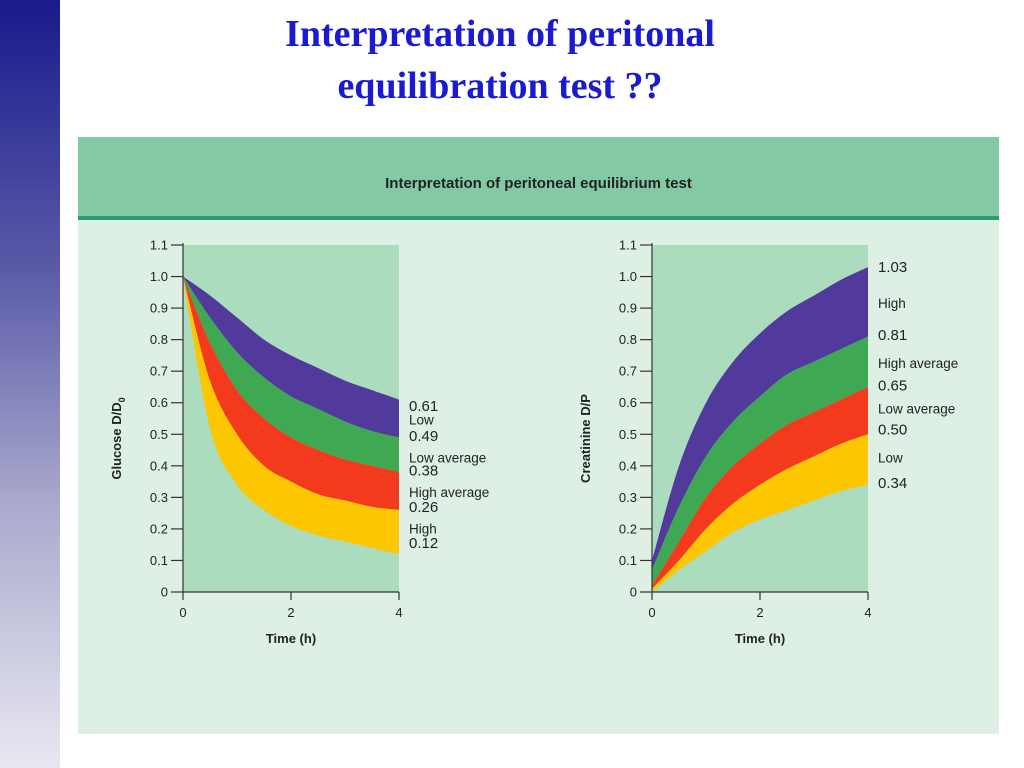  Describe the element at coordinates (159, 402) in the screenshot. I see `glucose-y-tick-label: 0.6` at that location.